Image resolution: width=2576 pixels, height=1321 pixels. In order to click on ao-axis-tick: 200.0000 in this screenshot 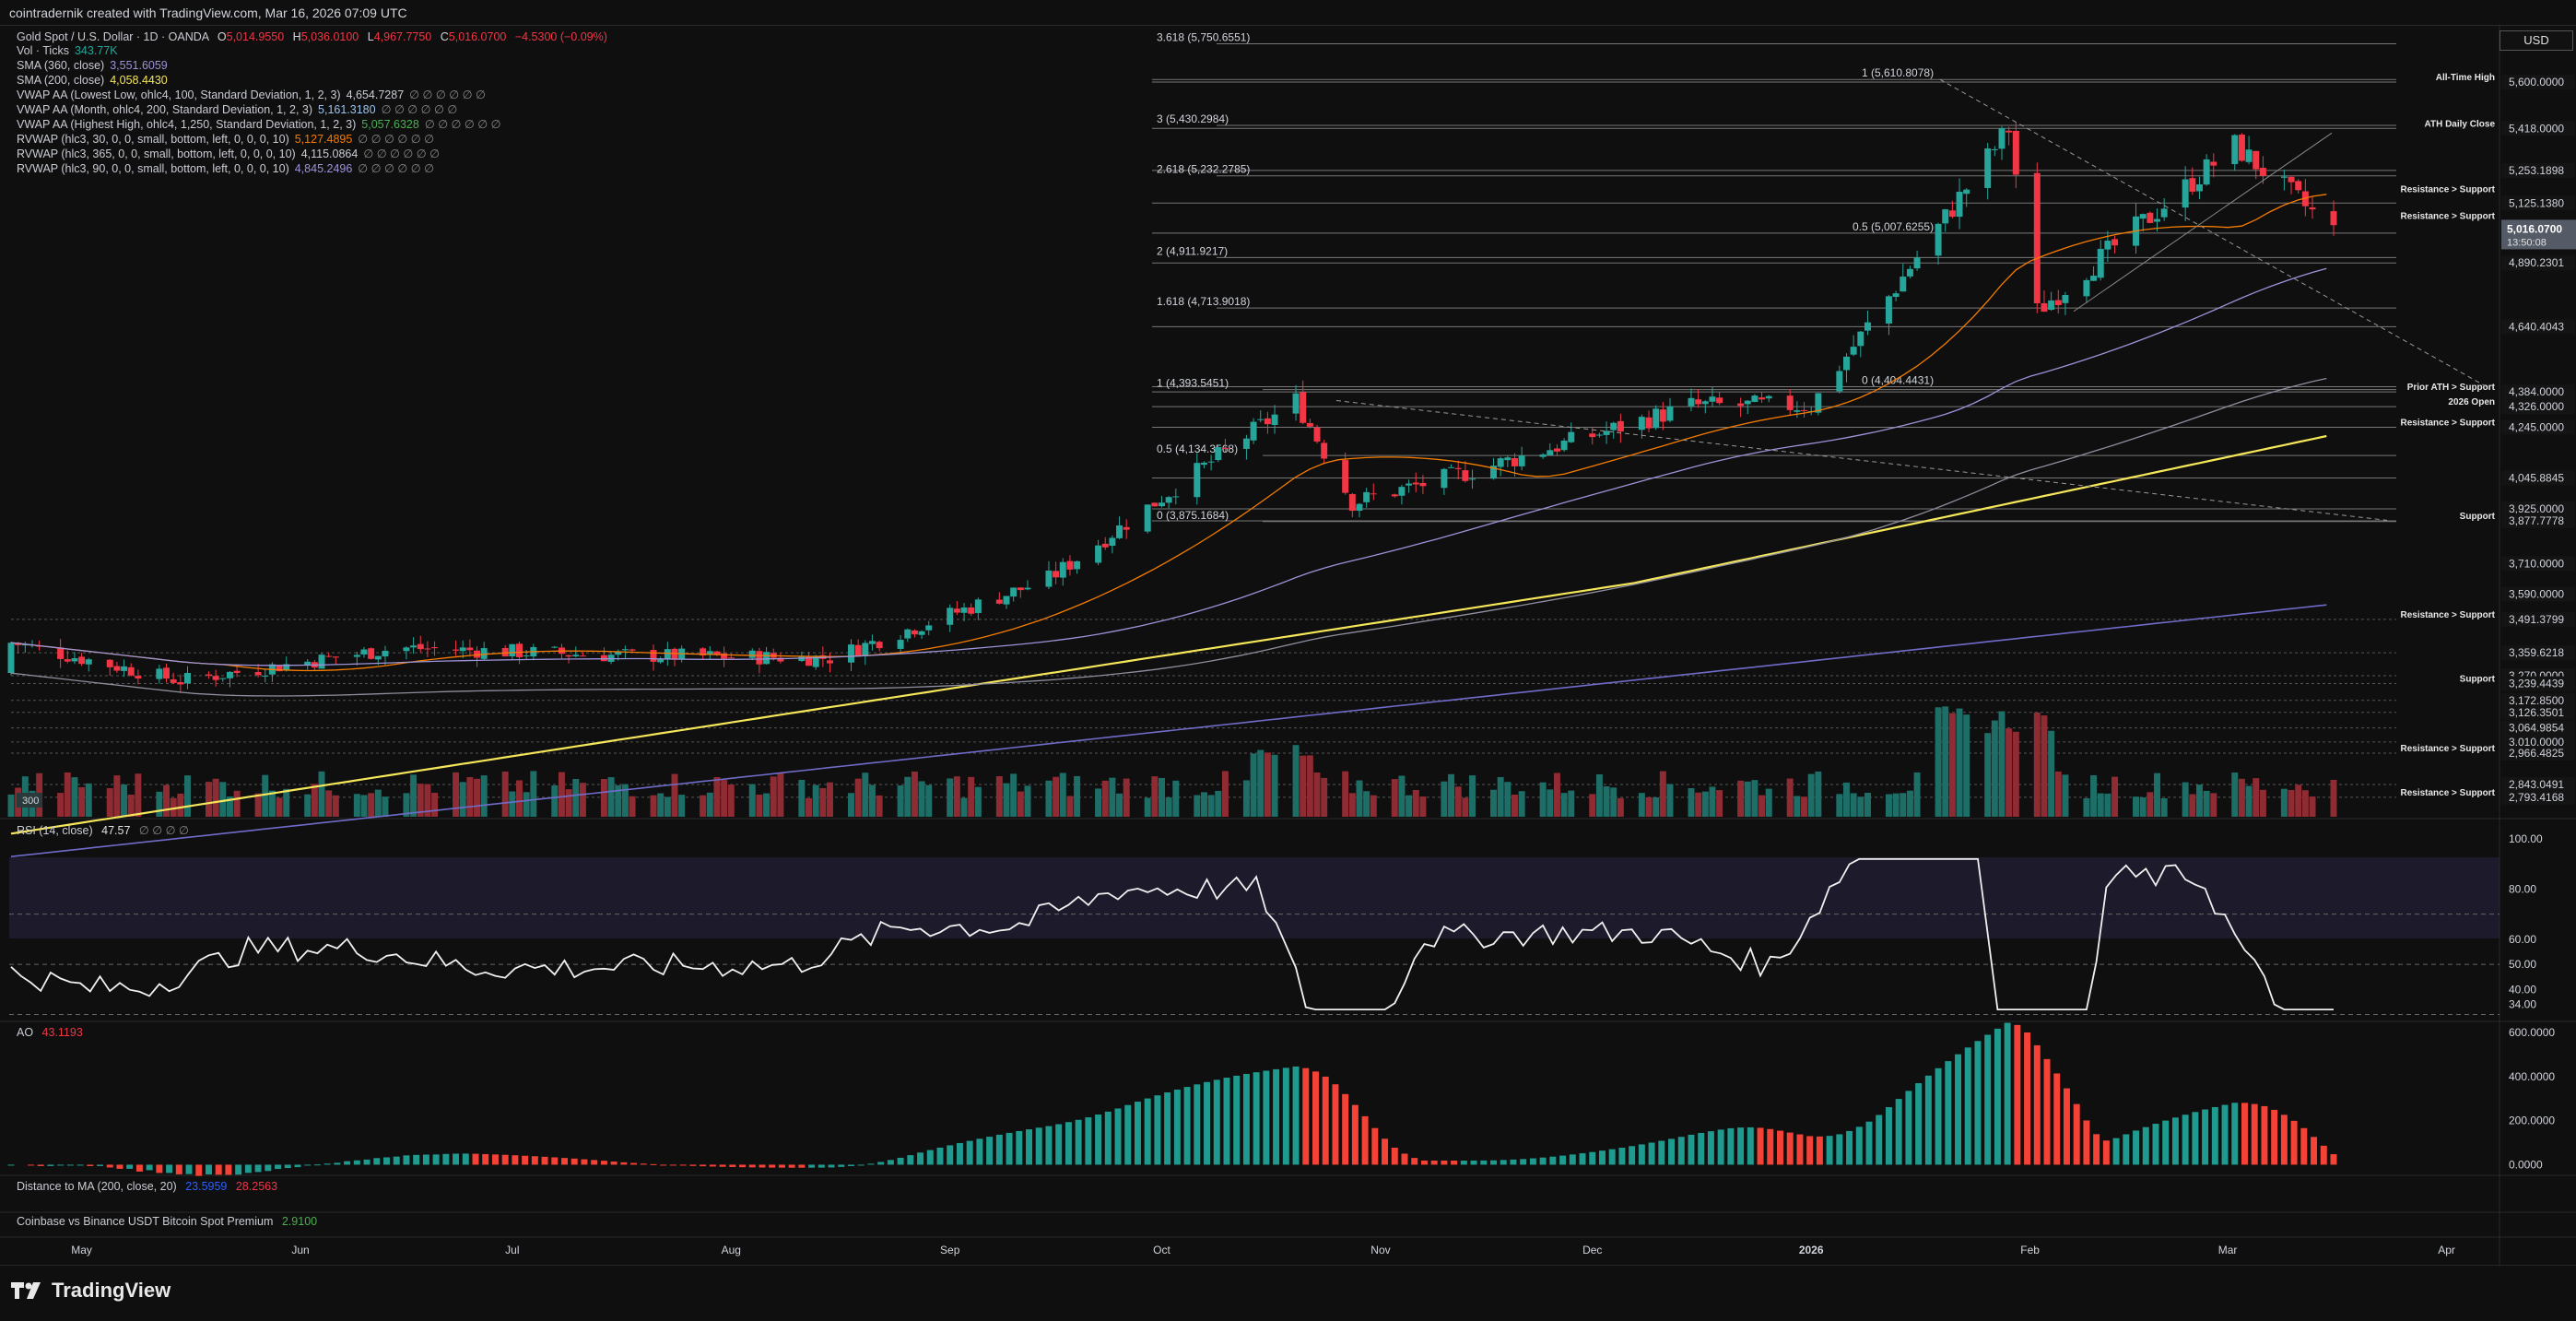, I will do `click(2532, 1121)`.